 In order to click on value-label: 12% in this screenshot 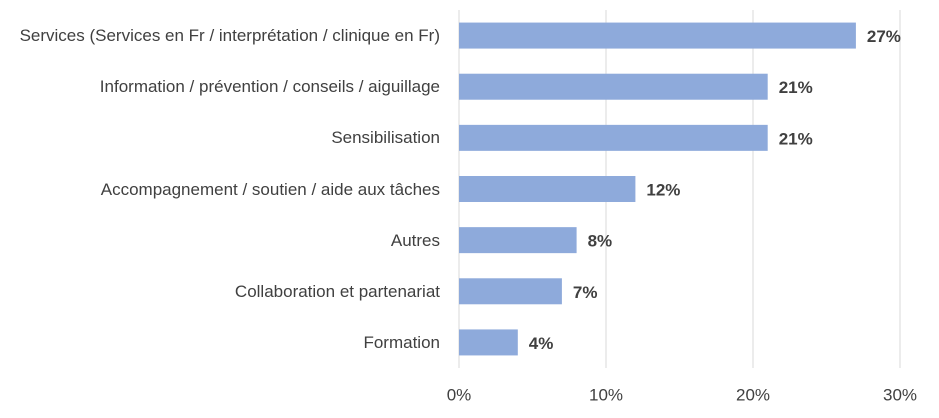, I will do `click(663, 189)`.